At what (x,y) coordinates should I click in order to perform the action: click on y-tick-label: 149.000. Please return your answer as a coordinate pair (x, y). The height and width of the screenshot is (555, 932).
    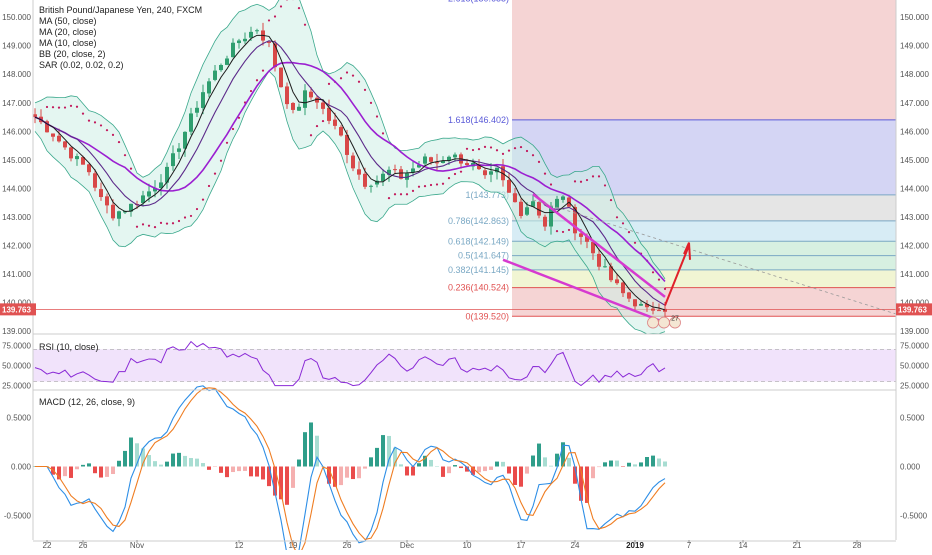
    Looking at the image, I should click on (16, 46).